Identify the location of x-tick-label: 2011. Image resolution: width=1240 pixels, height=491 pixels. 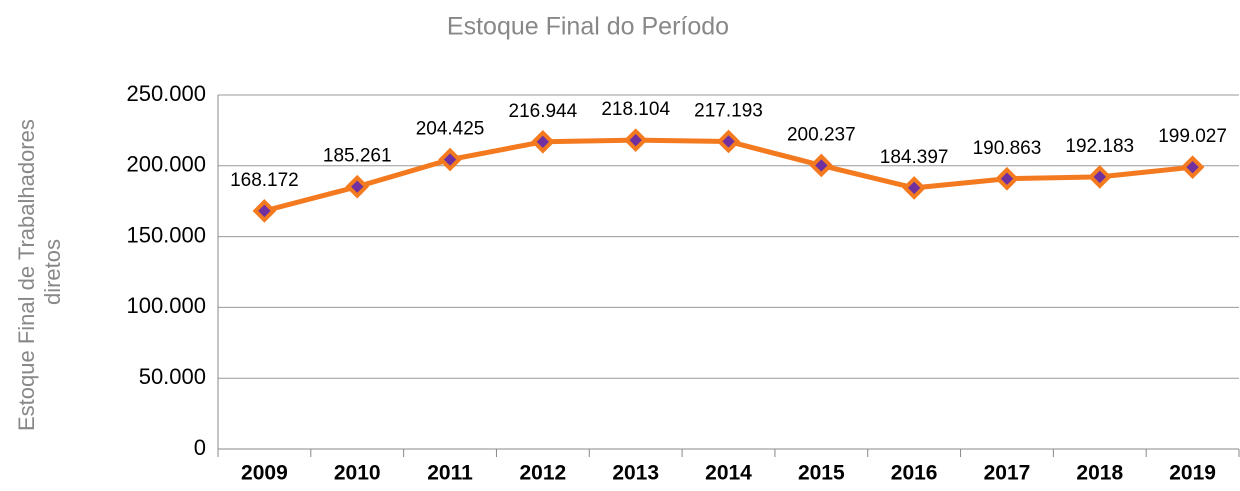
(450, 473).